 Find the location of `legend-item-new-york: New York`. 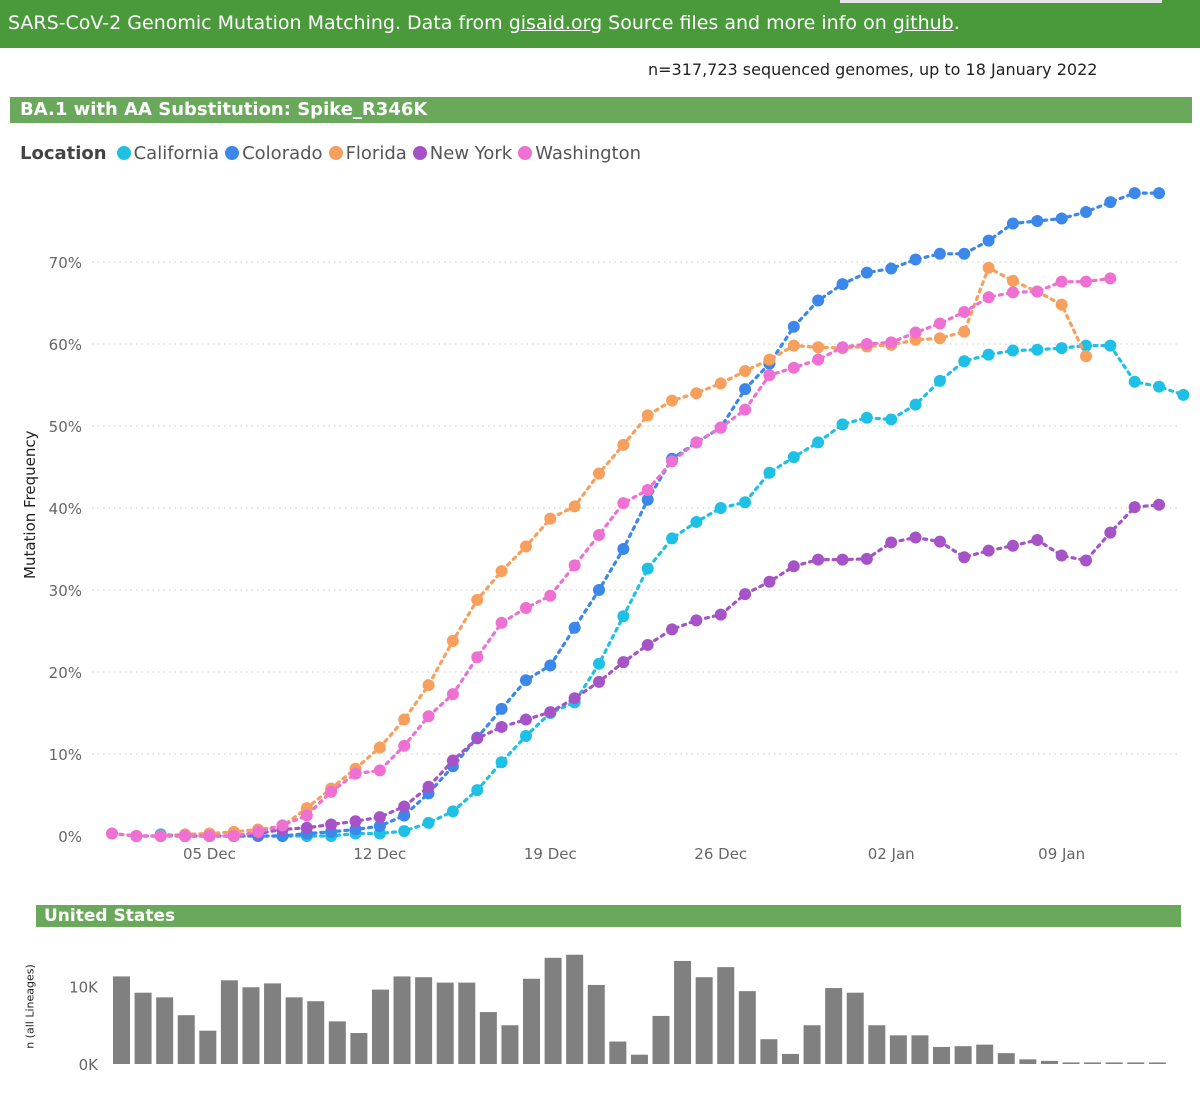

legend-item-new-york: New York is located at coordinates (462, 153).